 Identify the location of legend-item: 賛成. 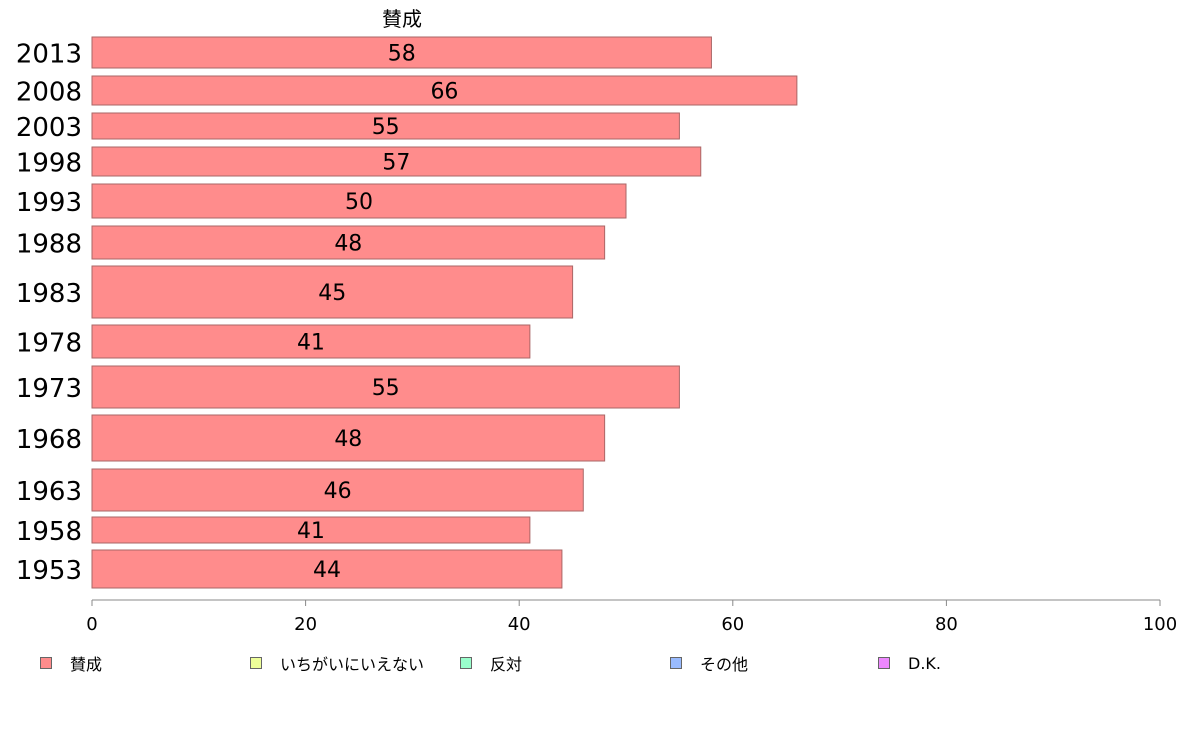
(71, 663).